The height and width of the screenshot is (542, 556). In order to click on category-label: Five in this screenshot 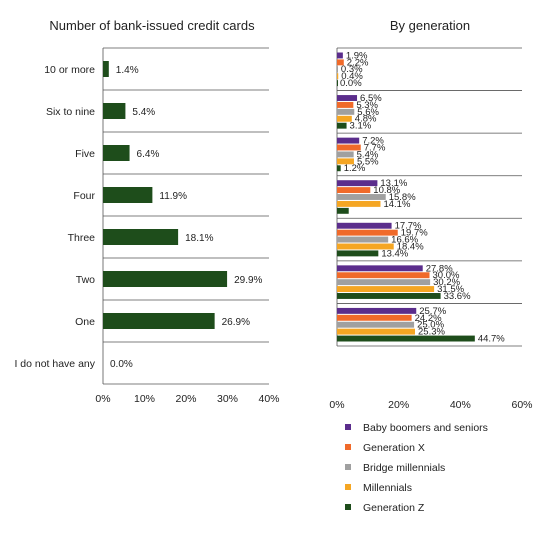, I will do `click(85, 154)`.